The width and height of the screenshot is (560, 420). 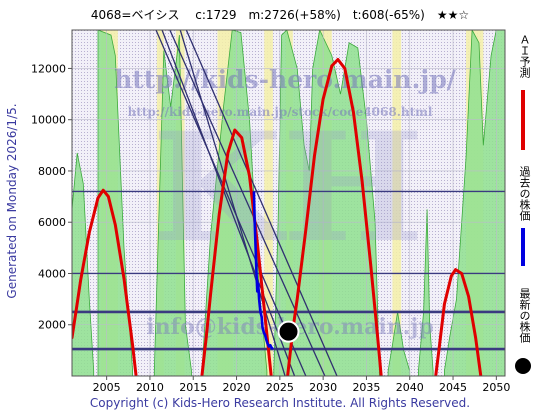 What do you see at coordinates (285, 79) in the screenshot?
I see `watermark-url-main: http://kids-hero.main.jp/` at bounding box center [285, 79].